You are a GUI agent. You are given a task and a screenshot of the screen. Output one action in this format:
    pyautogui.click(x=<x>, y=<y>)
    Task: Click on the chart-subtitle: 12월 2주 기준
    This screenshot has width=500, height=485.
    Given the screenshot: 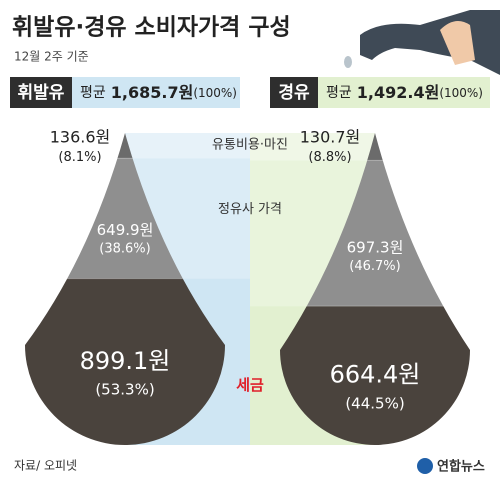 What is the action you would take?
    pyautogui.click(x=51, y=57)
    